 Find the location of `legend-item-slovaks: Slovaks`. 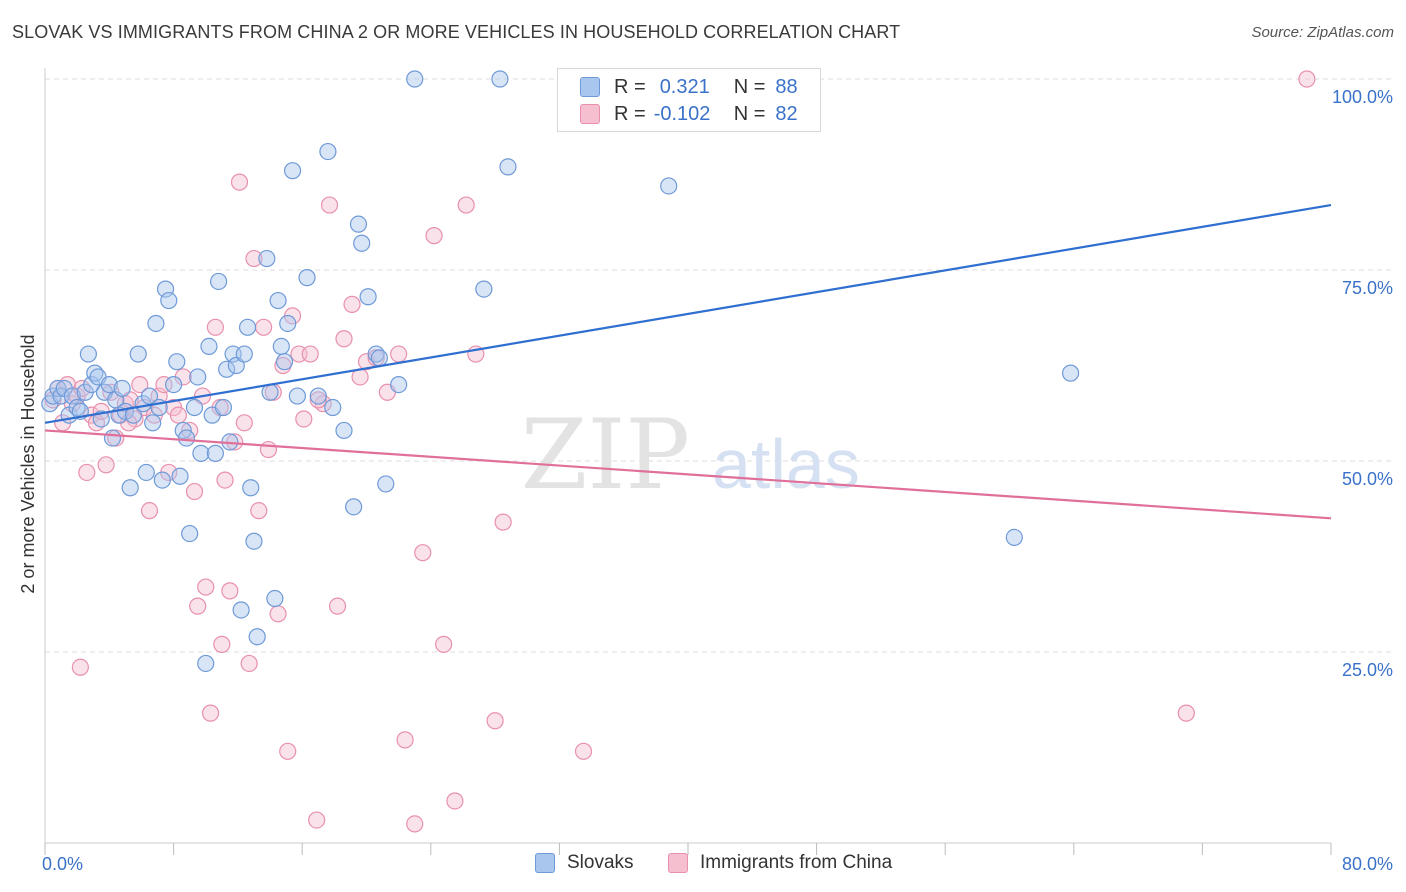

legend-item-slovaks: Slovaks is located at coordinates (584, 863).